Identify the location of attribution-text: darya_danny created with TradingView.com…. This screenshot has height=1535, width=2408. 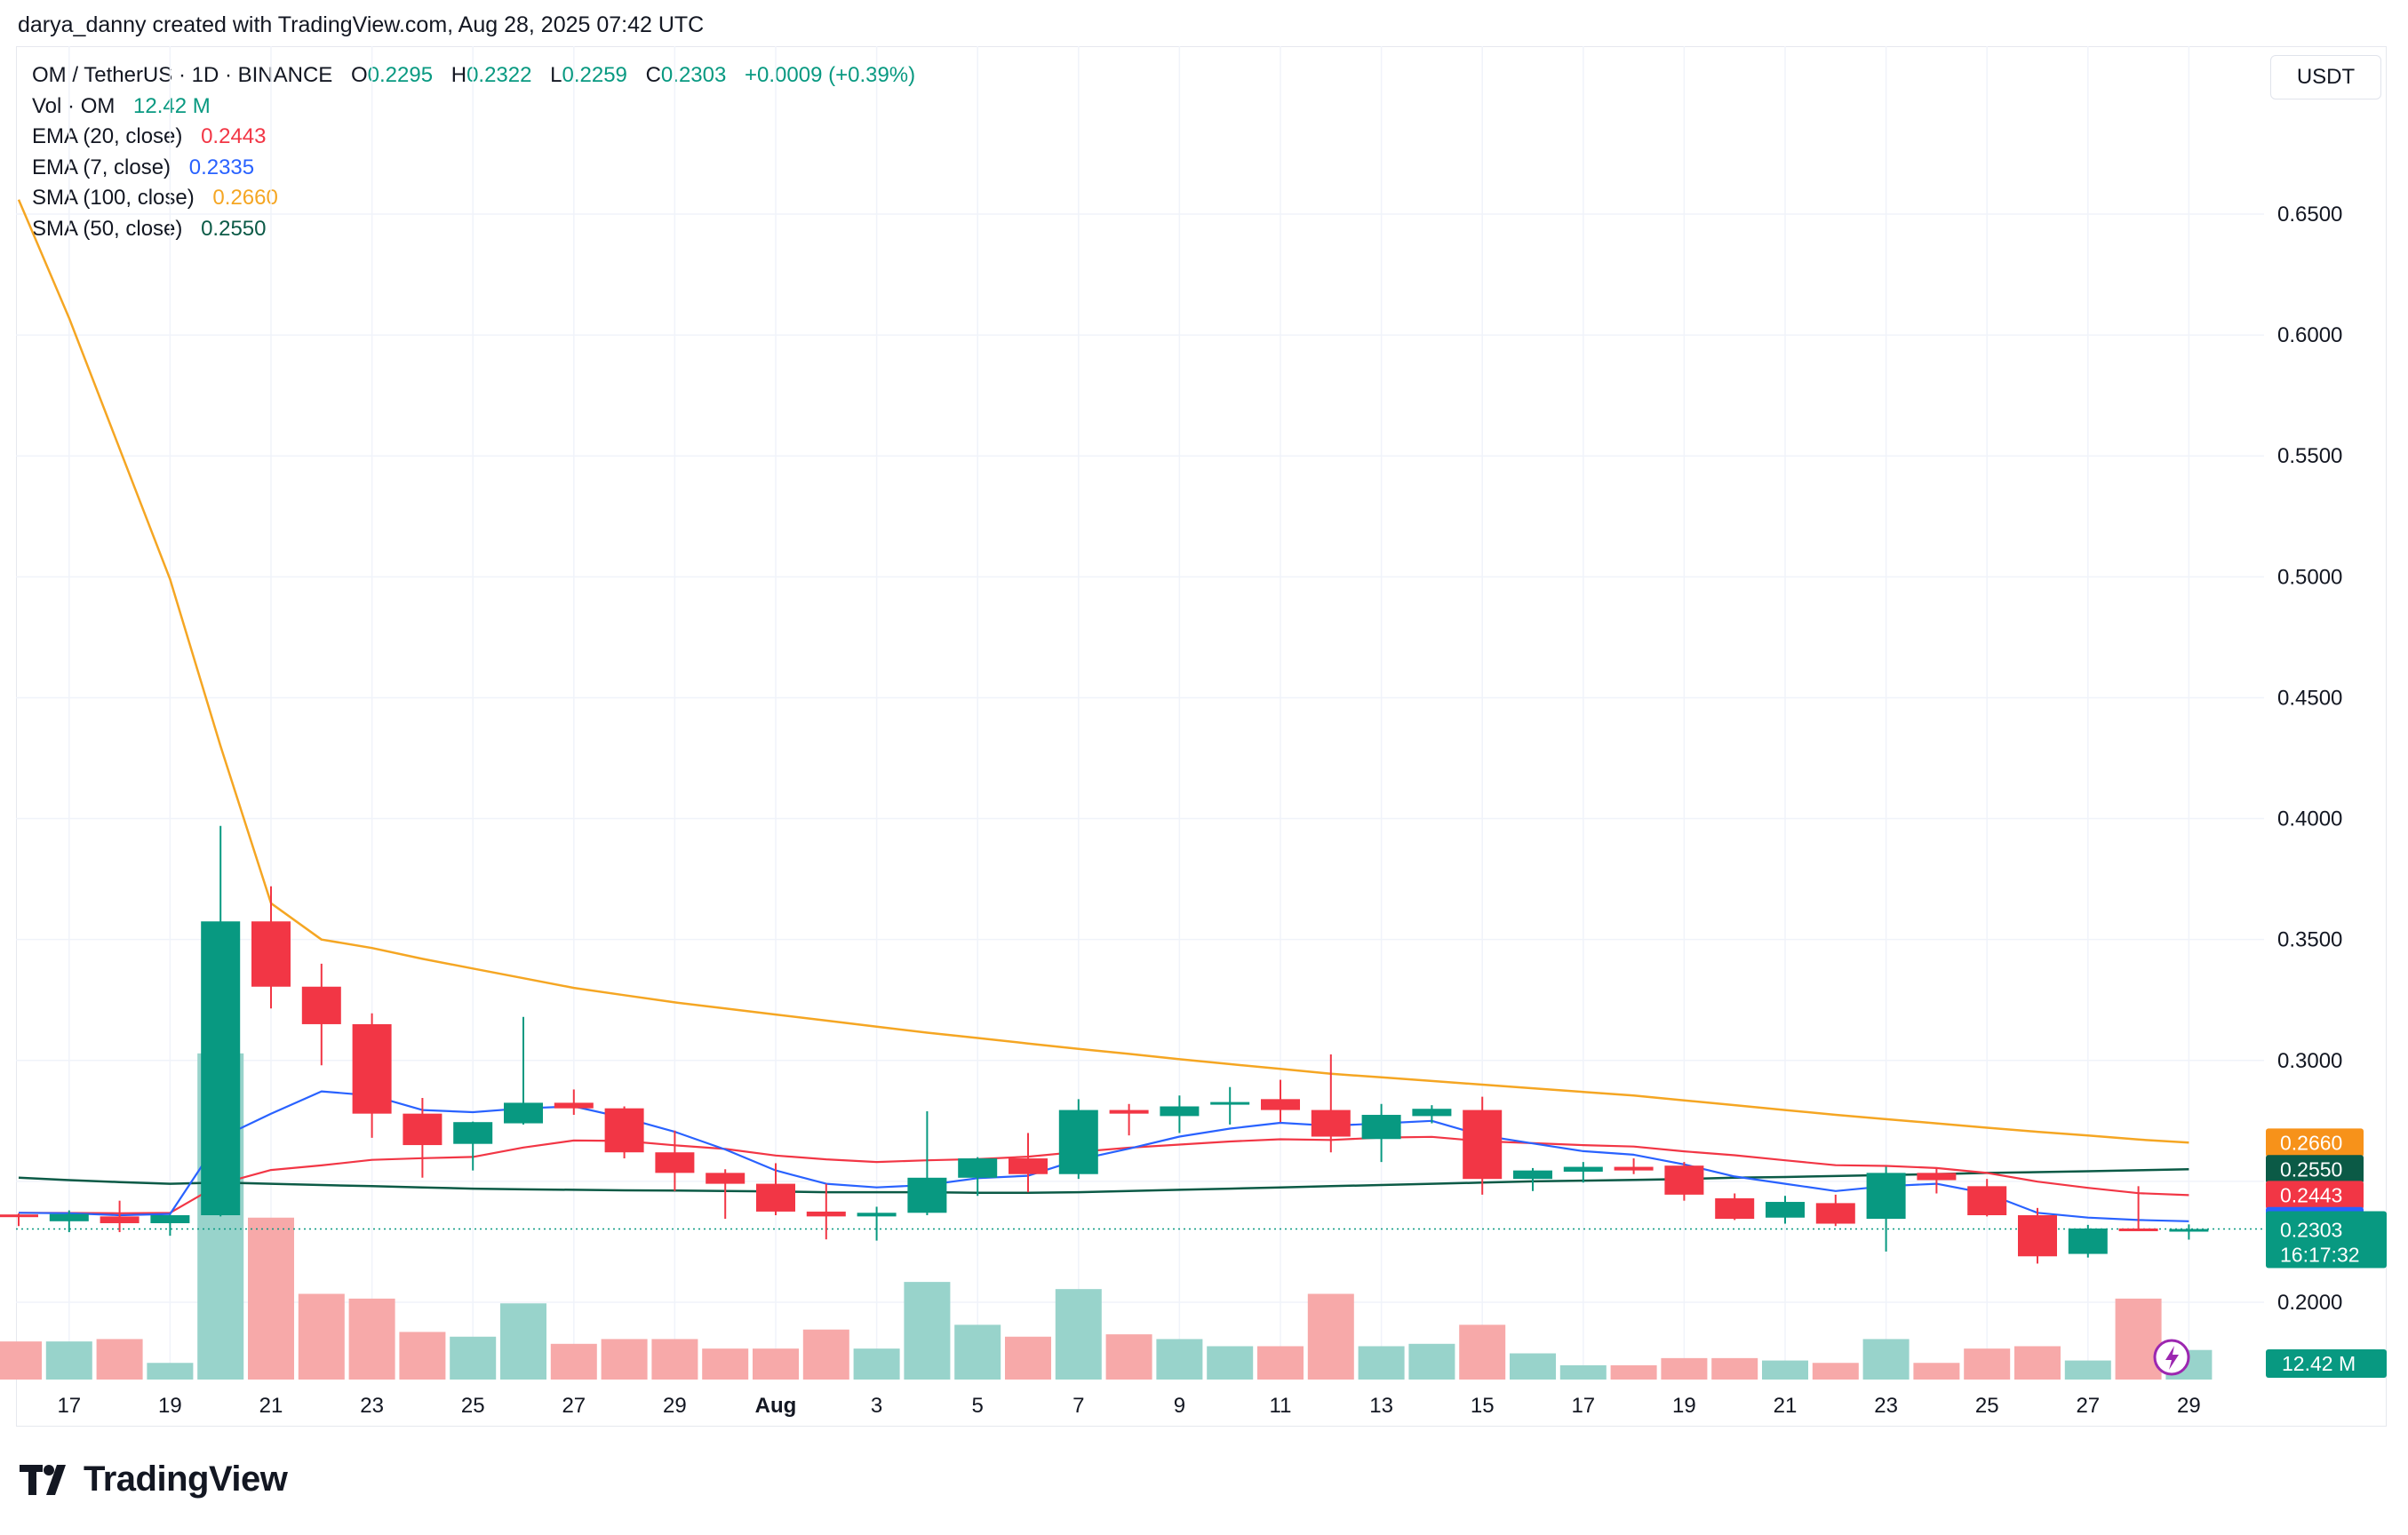
(361, 24).